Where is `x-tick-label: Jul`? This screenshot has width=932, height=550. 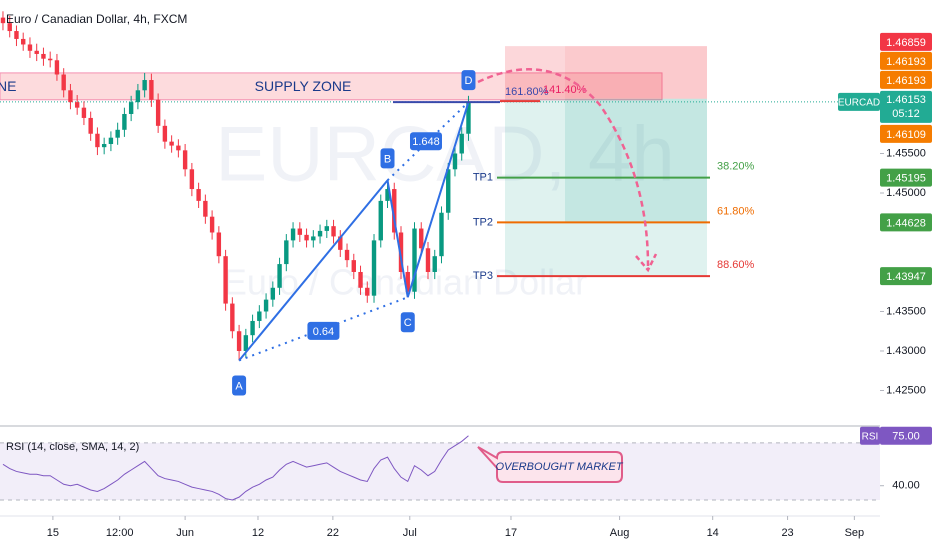
x-tick-label: Jul is located at coordinates (410, 533).